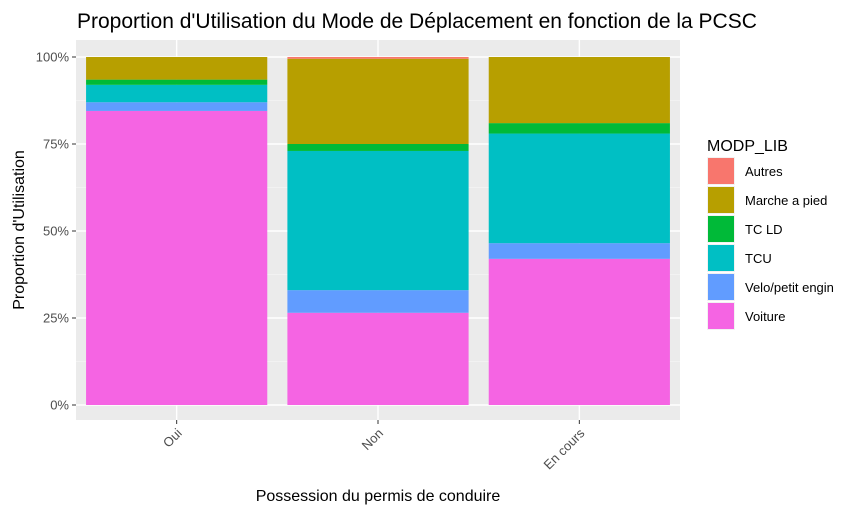  I want to click on bar-segment-voiture-en-cours, so click(579, 331).